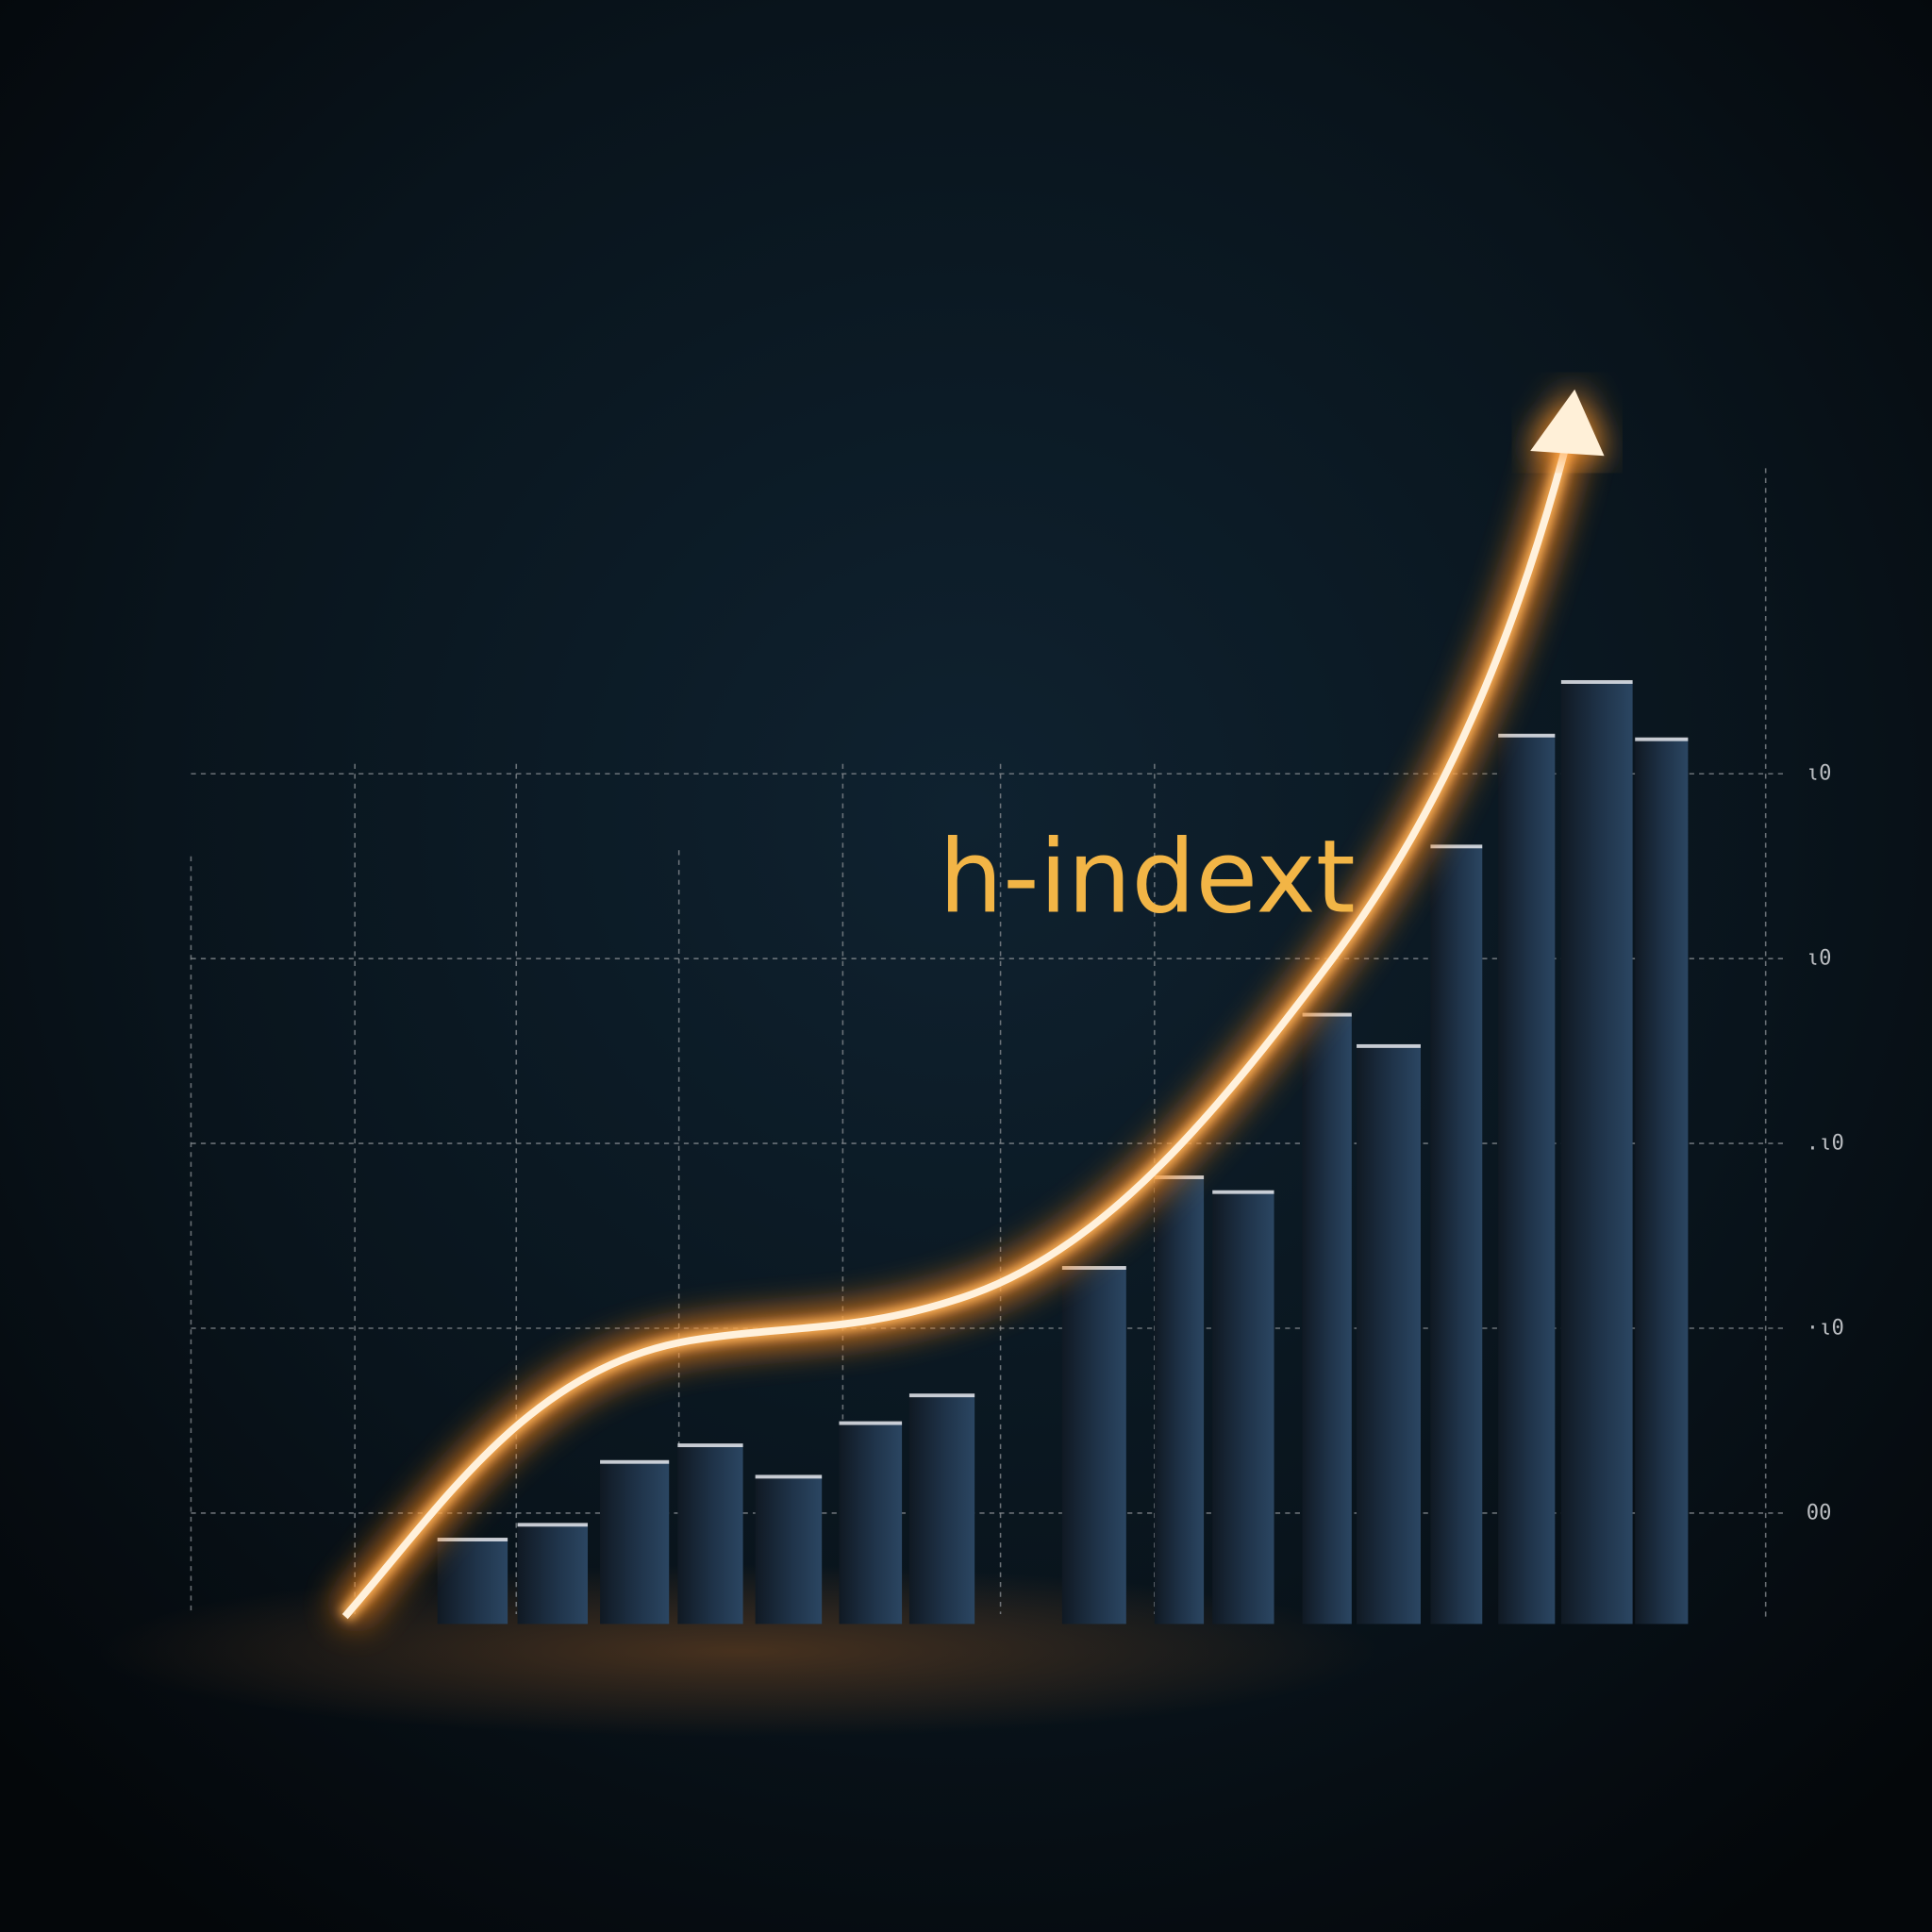 The height and width of the screenshot is (1932, 1932). Describe the element at coordinates (1826, 1143) in the screenshot. I see `y-tick-label: .ι0` at that location.